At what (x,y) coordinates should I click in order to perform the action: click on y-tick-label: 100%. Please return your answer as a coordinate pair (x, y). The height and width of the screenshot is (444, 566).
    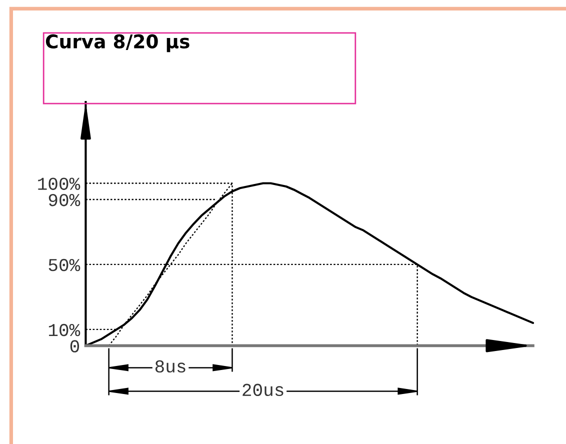
    Looking at the image, I should click on (59, 184).